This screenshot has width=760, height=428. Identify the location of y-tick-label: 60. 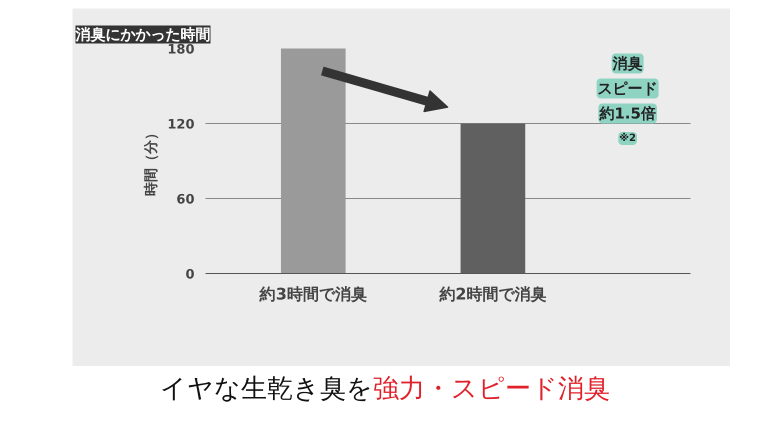
(185, 200).